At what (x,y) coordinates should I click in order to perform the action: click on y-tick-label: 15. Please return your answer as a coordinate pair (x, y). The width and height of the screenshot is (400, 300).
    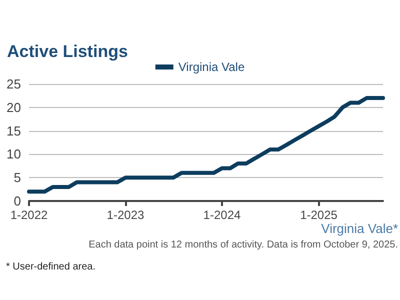
    Looking at the image, I should click on (13, 130).